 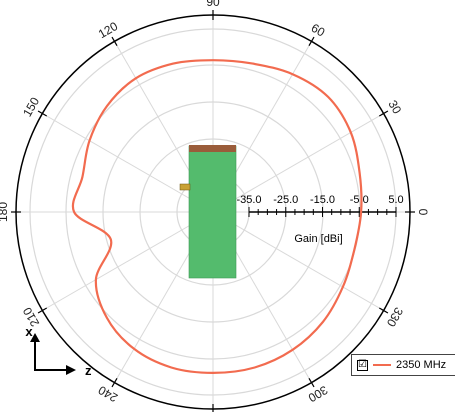 What do you see at coordinates (318, 239) in the screenshot?
I see `gain-axis-label: Gain [dBi]` at bounding box center [318, 239].